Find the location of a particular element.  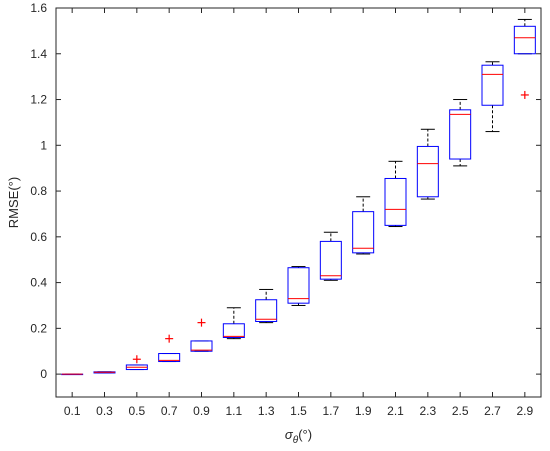

x-tick-label: 2.7 is located at coordinates (492, 411).